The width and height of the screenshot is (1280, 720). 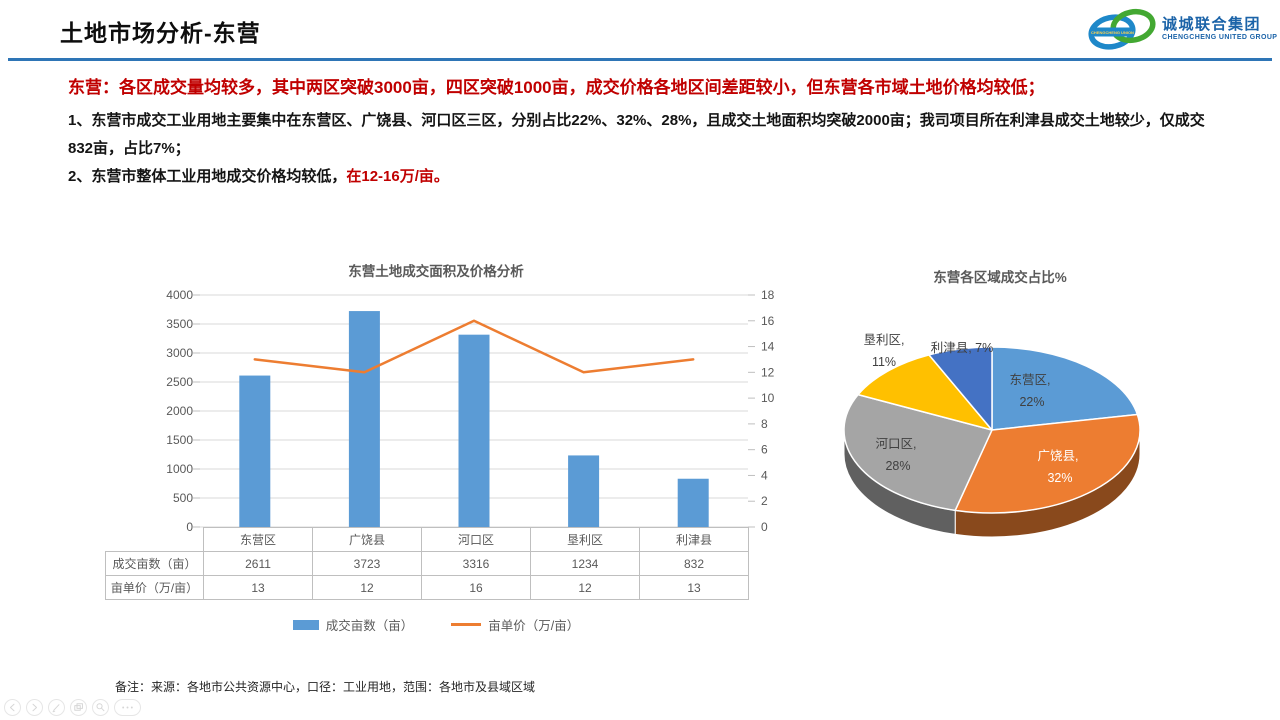 I want to click on footnote: 备注：来源：各地市公共资源中心，口径：工业用地，范围：各地市及县域区域, so click(x=325, y=687).